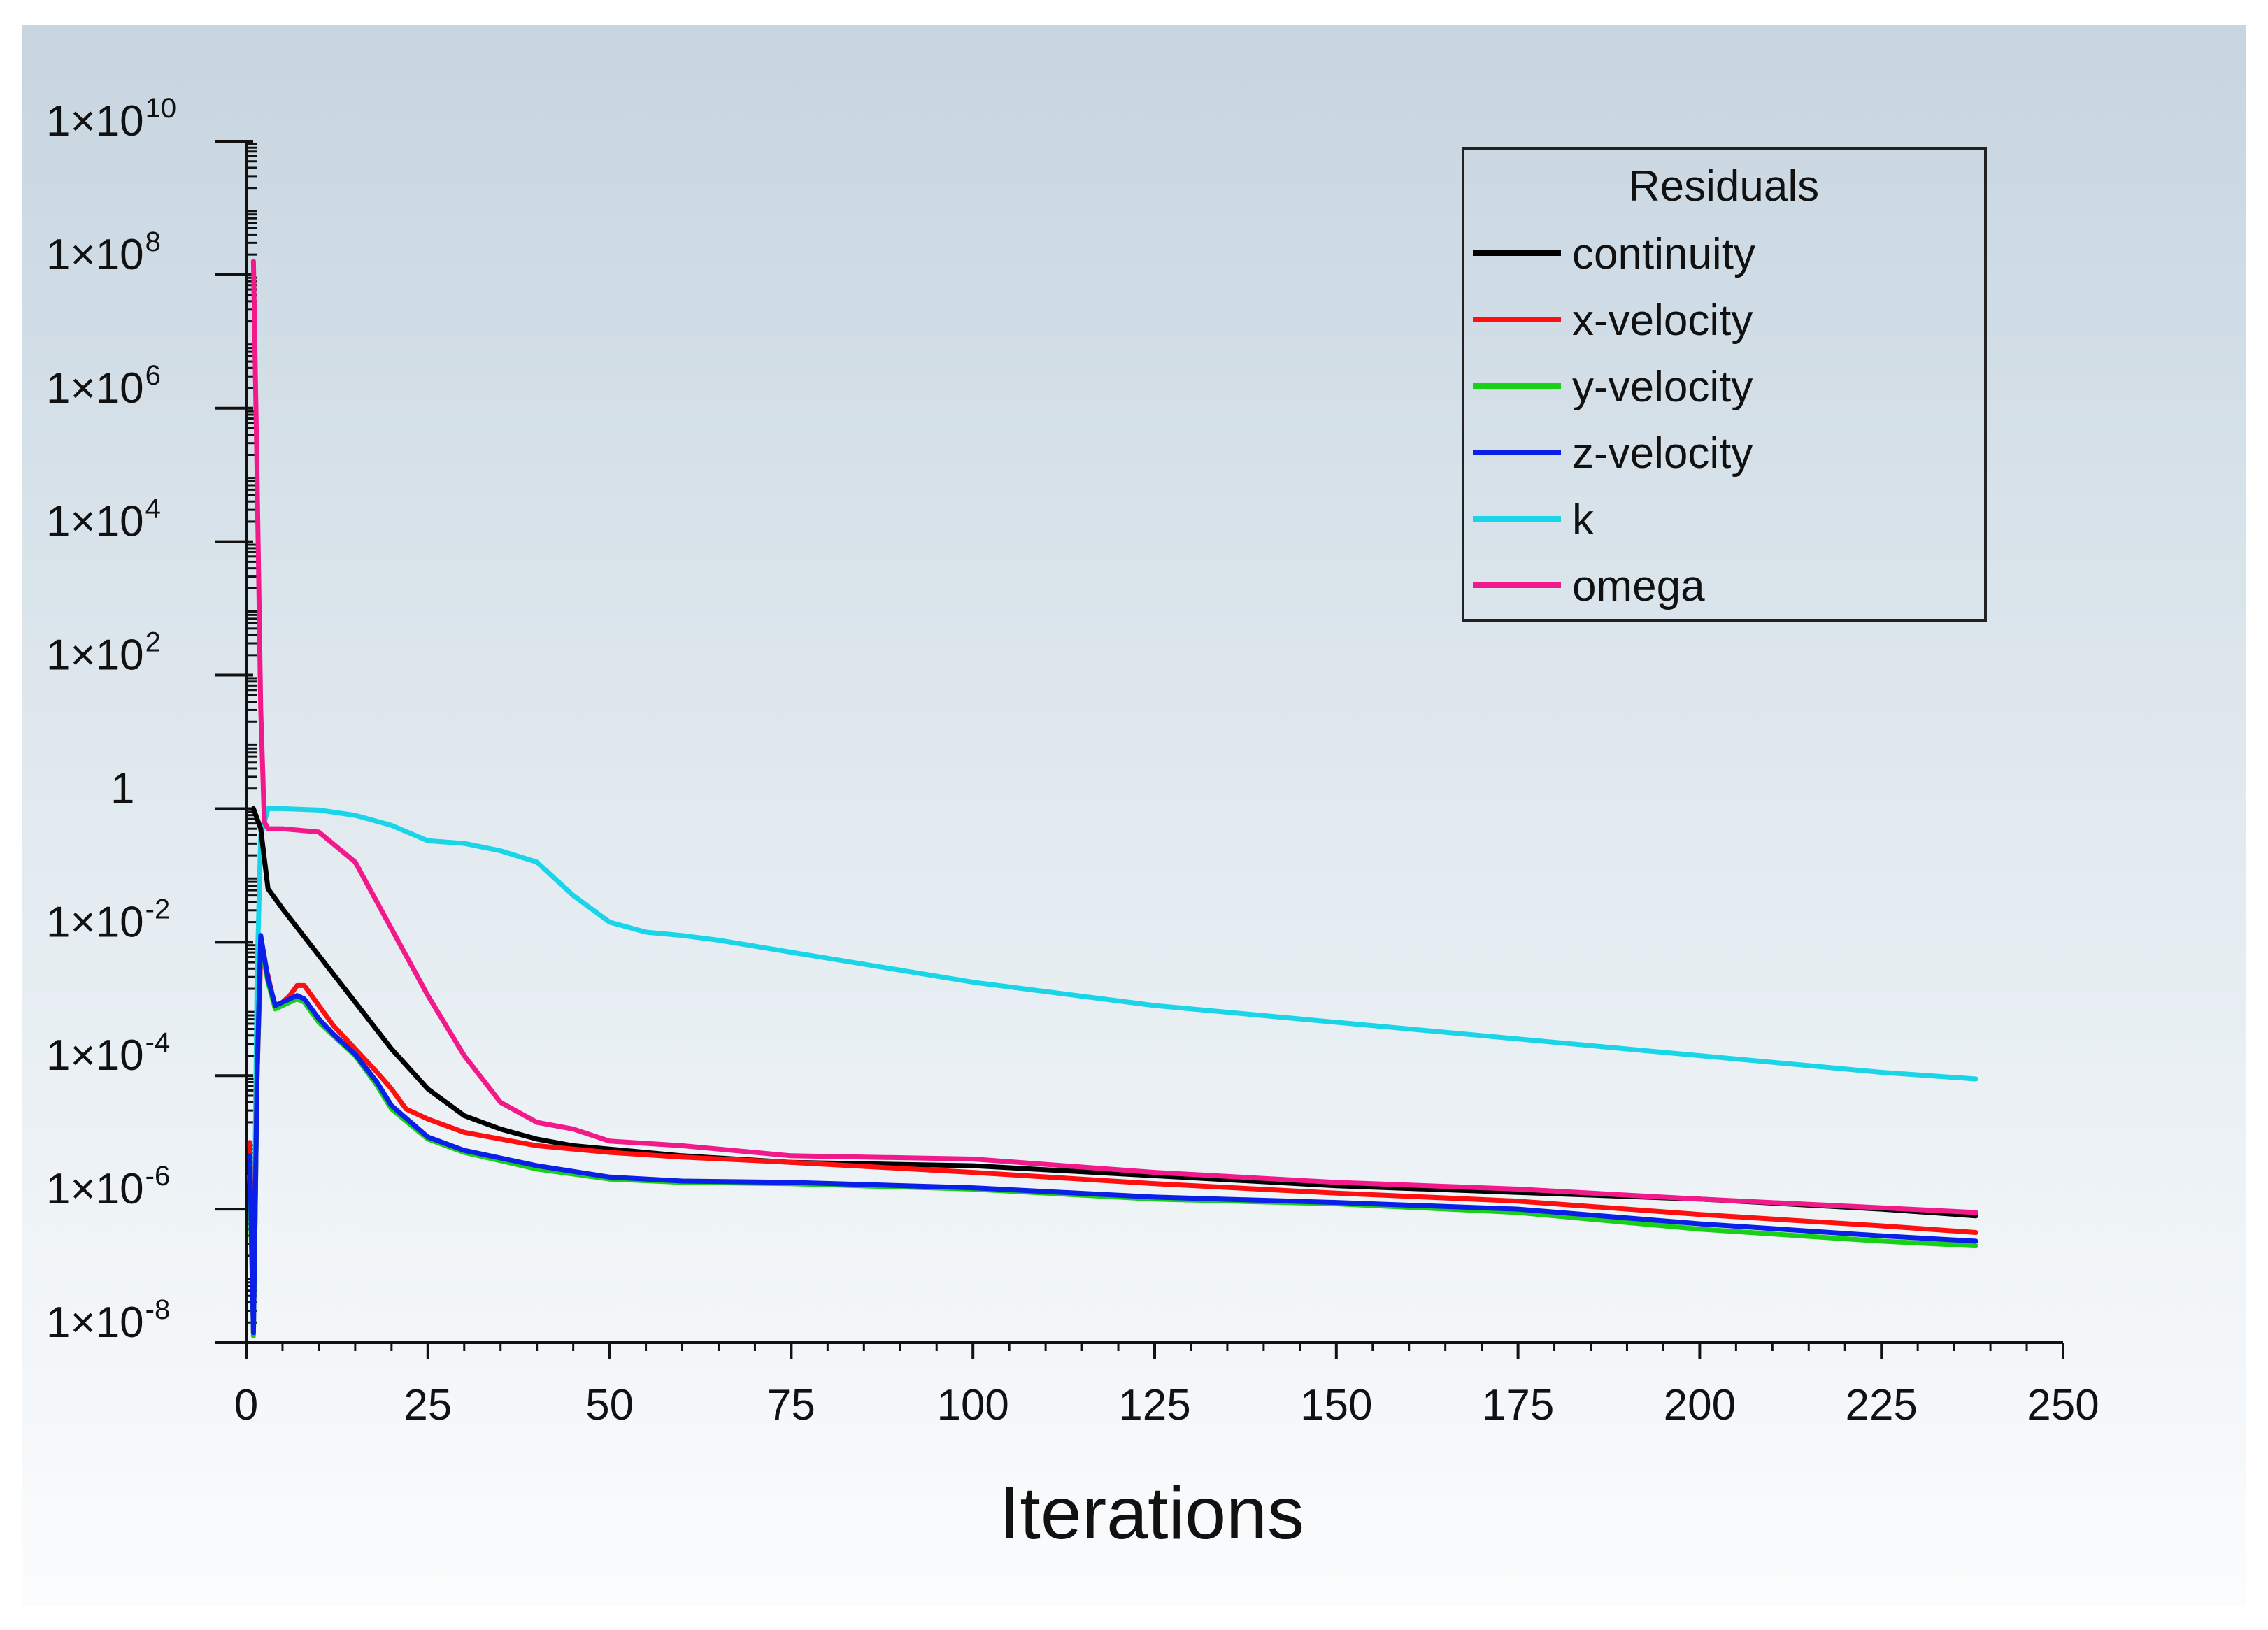 The height and width of the screenshot is (1630, 2268). Describe the element at coordinates (111, 119) in the screenshot. I see `y-tick-label: 1×10¹⁰` at that location.